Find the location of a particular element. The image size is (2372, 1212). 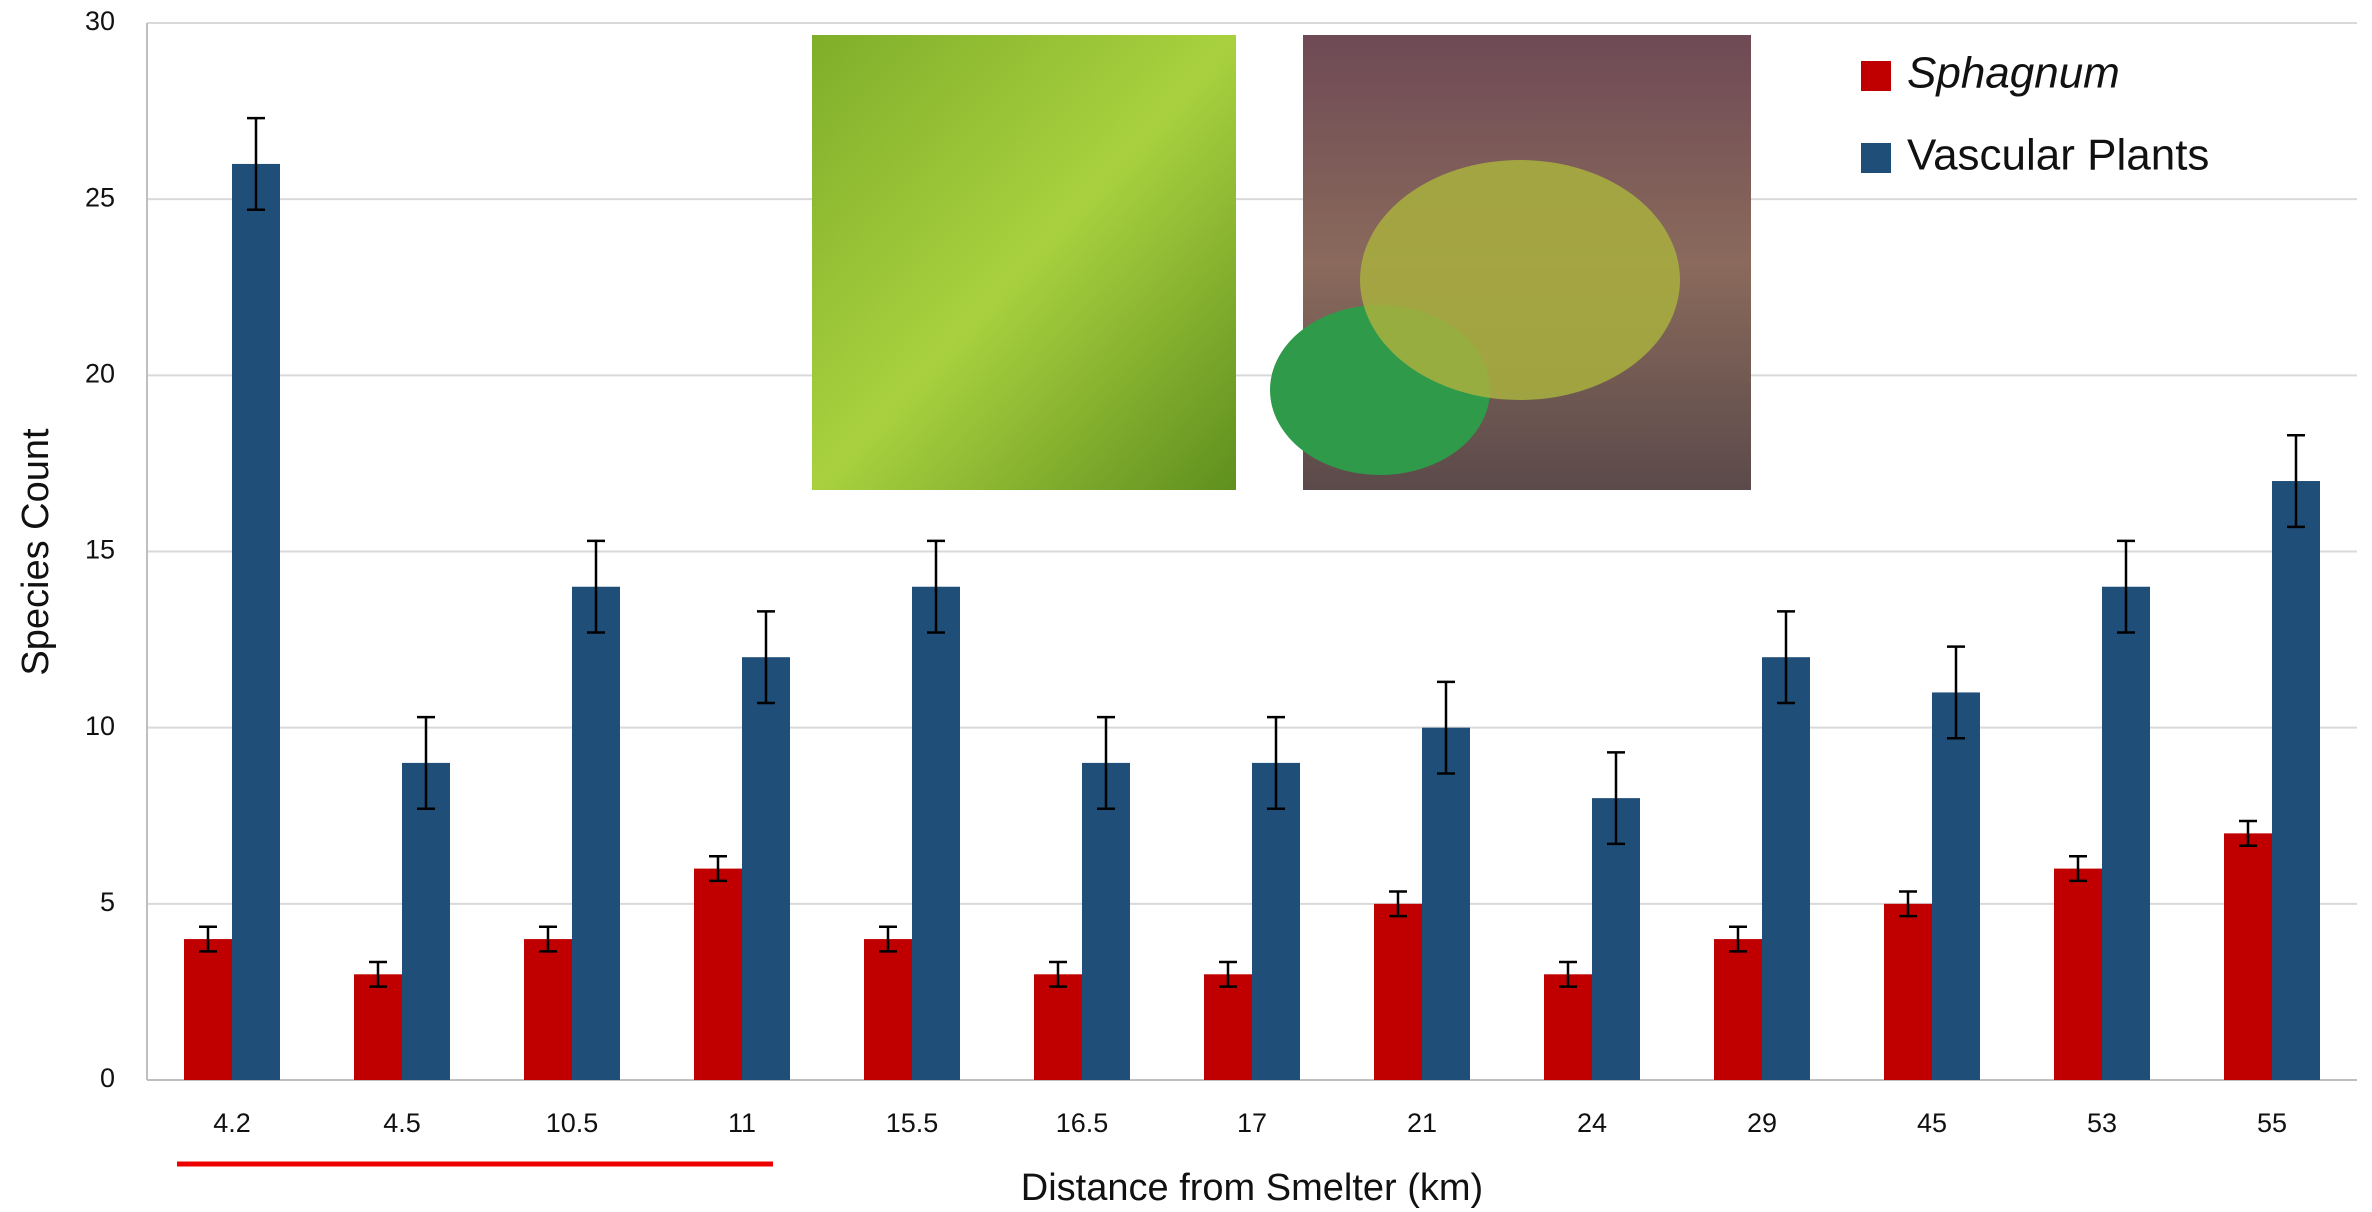

y-tick-label: 20 is located at coordinates (100, 373).